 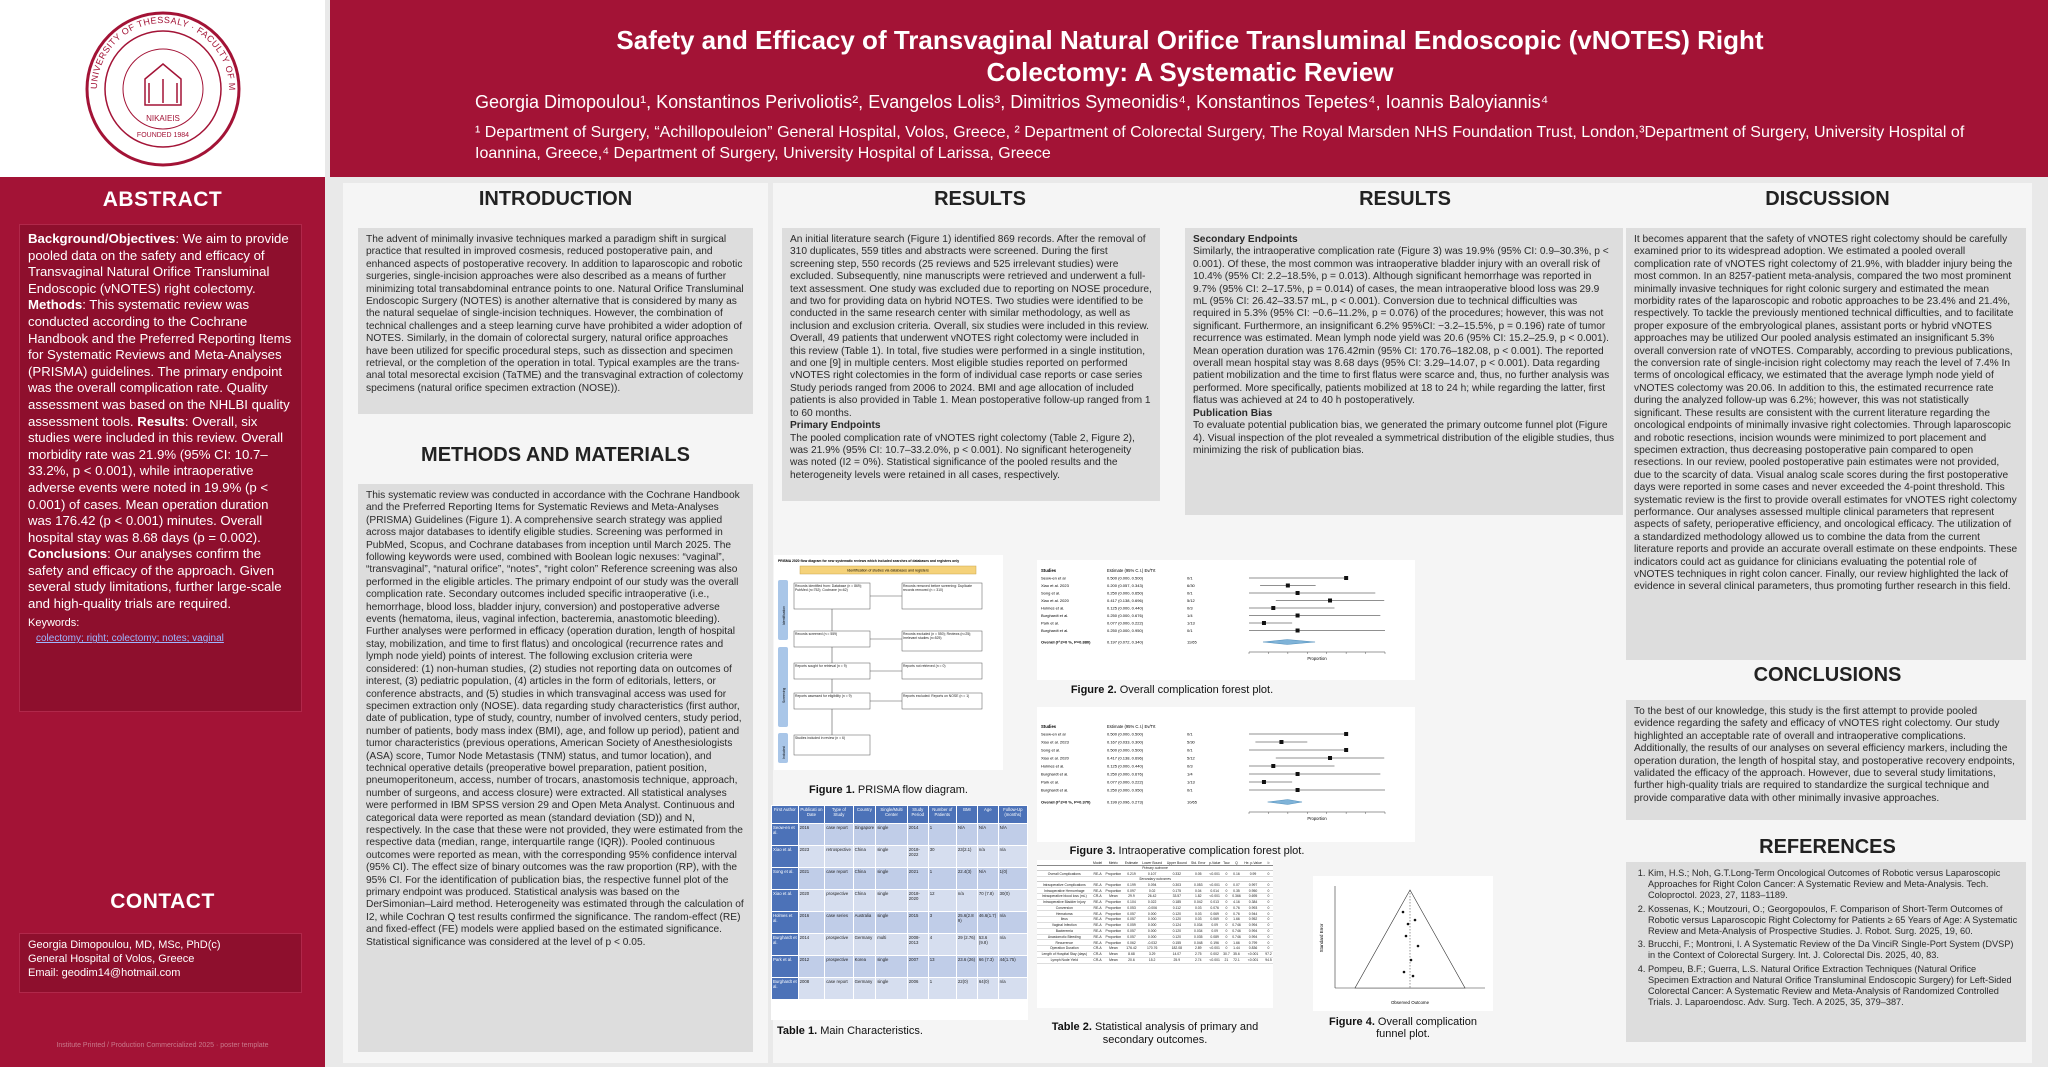 What do you see at coordinates (1253, 919) in the screenshot?
I see `table2-cell: 0.952` at bounding box center [1253, 919].